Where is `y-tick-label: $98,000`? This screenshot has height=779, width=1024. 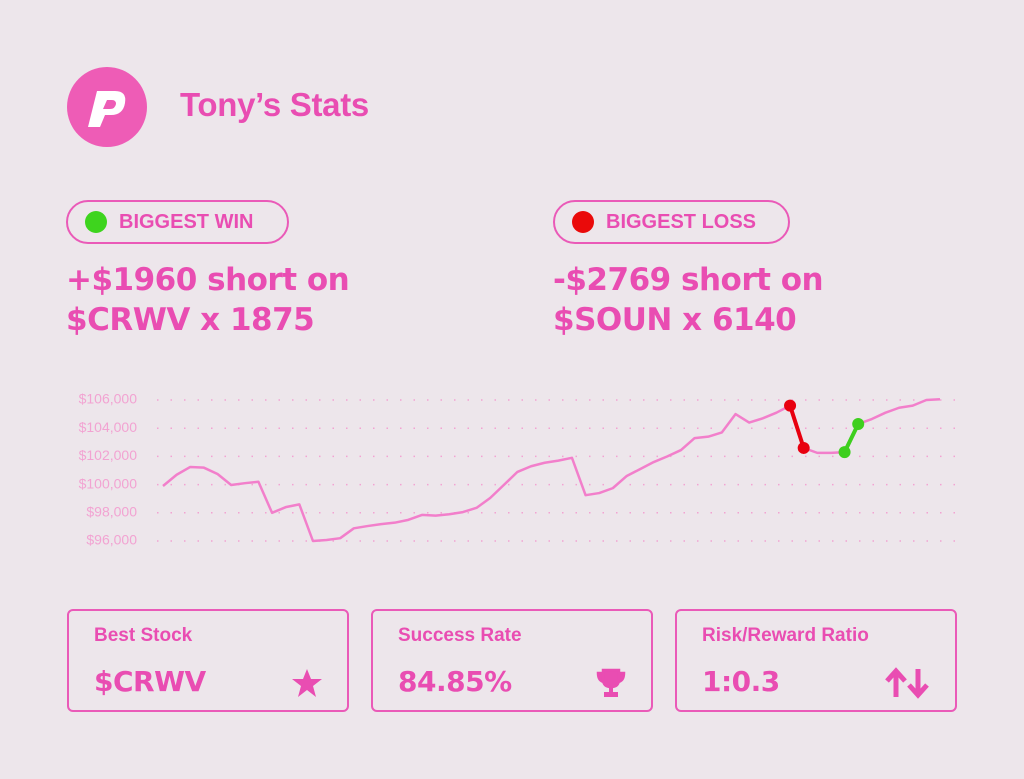 y-tick-label: $98,000 is located at coordinates (111, 512).